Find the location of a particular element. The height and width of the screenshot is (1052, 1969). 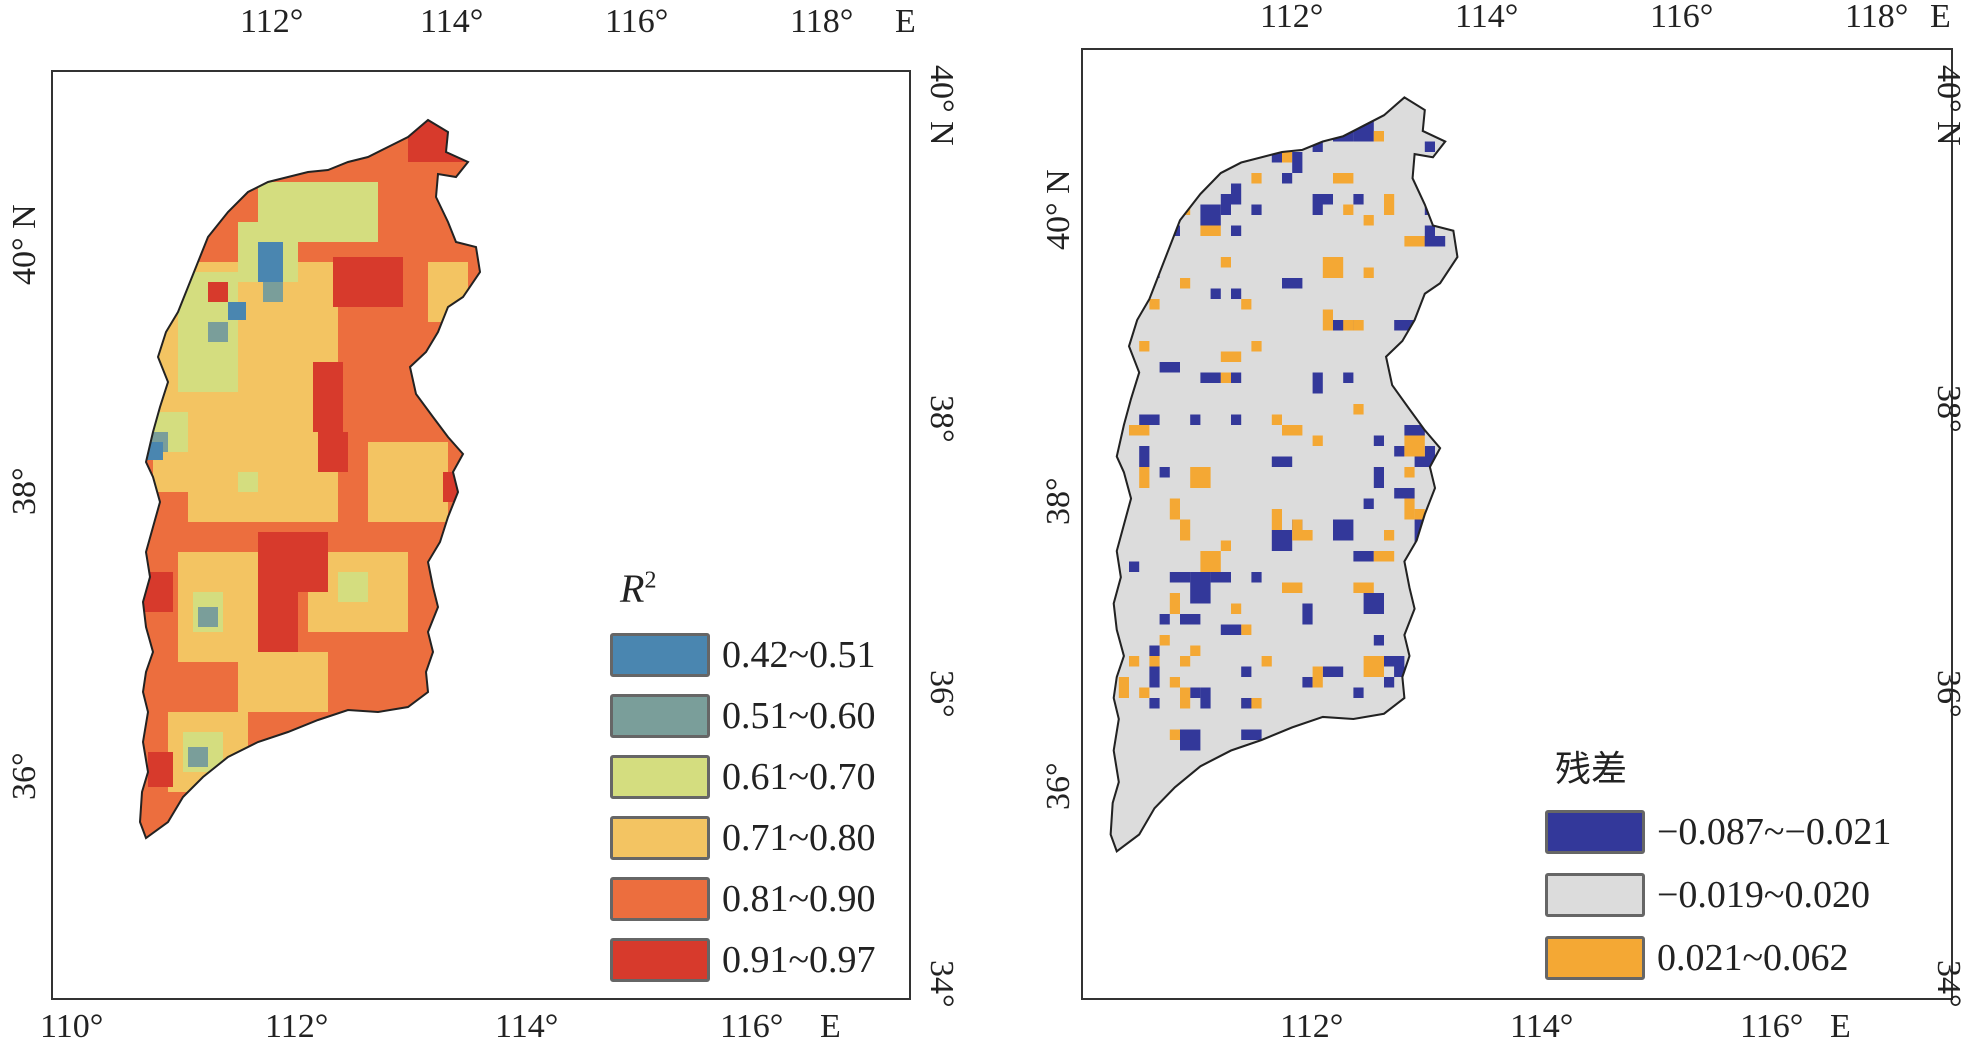

bottom-tick-114: 114° is located at coordinates (1542, 1026).